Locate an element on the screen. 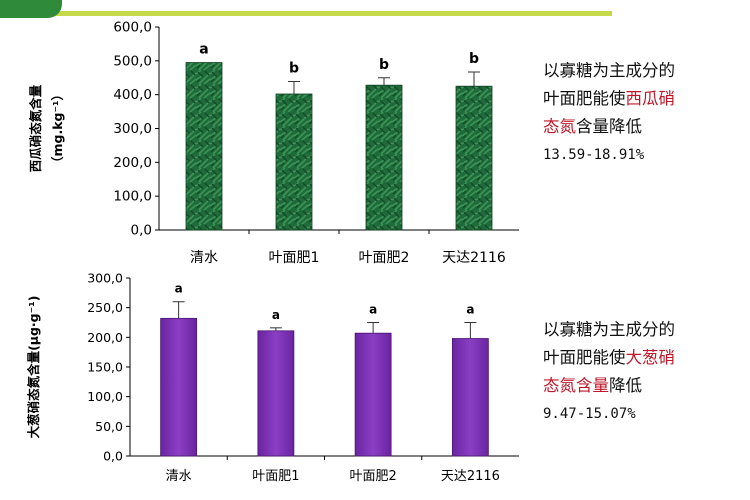 This screenshot has width=750, height=500. caption-line: 叶面肥能使西瓜硝 is located at coordinates (643, 99).